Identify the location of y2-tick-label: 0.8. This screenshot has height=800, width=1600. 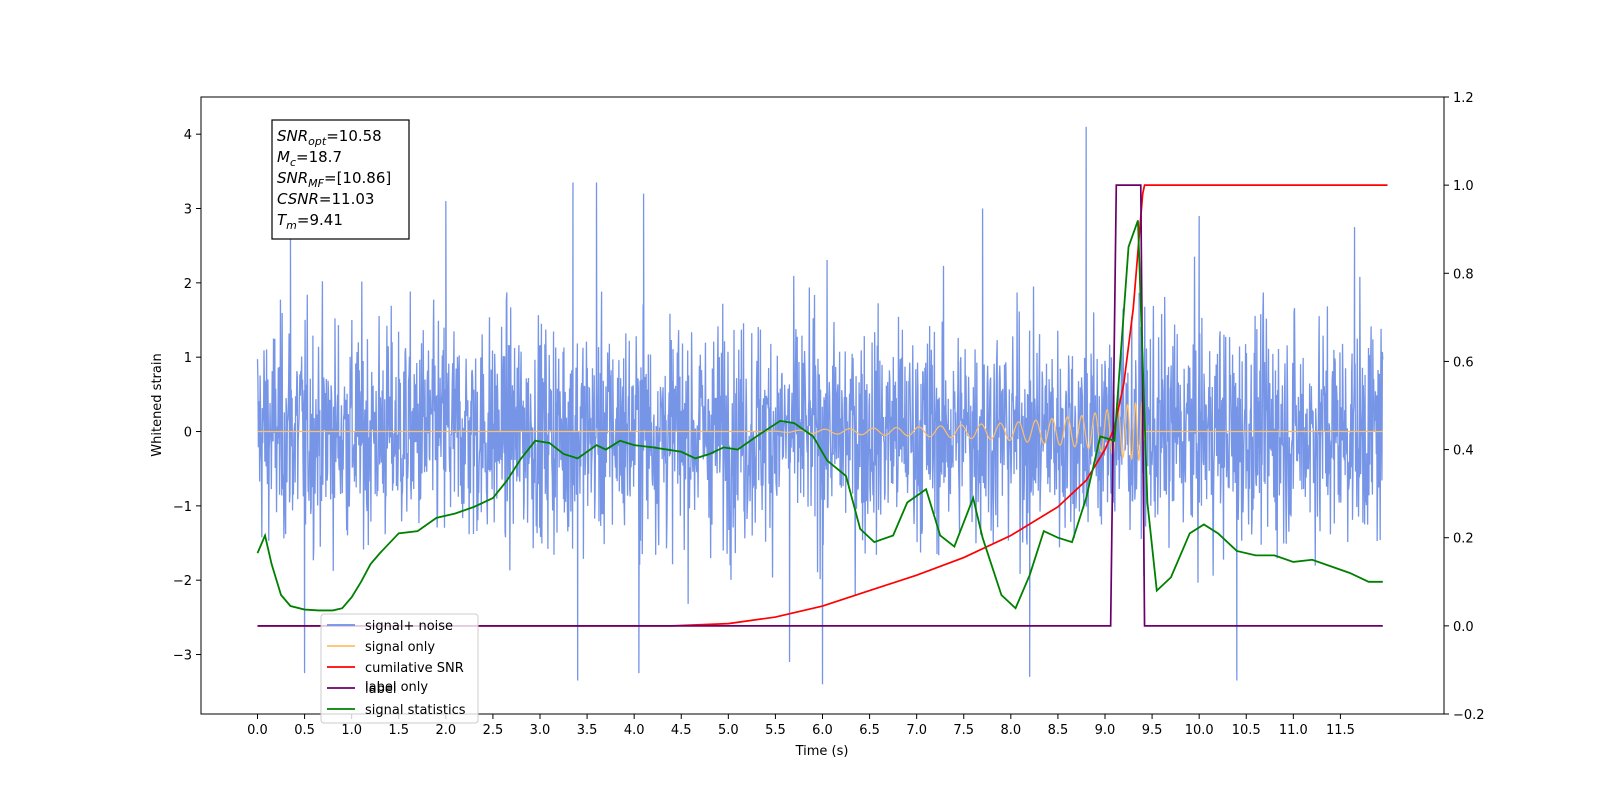
(1463, 274).